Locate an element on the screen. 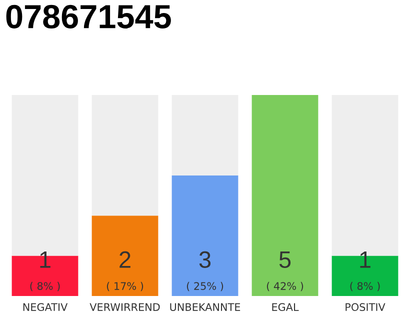  x-tick-label: NEGATIV is located at coordinates (45, 307).